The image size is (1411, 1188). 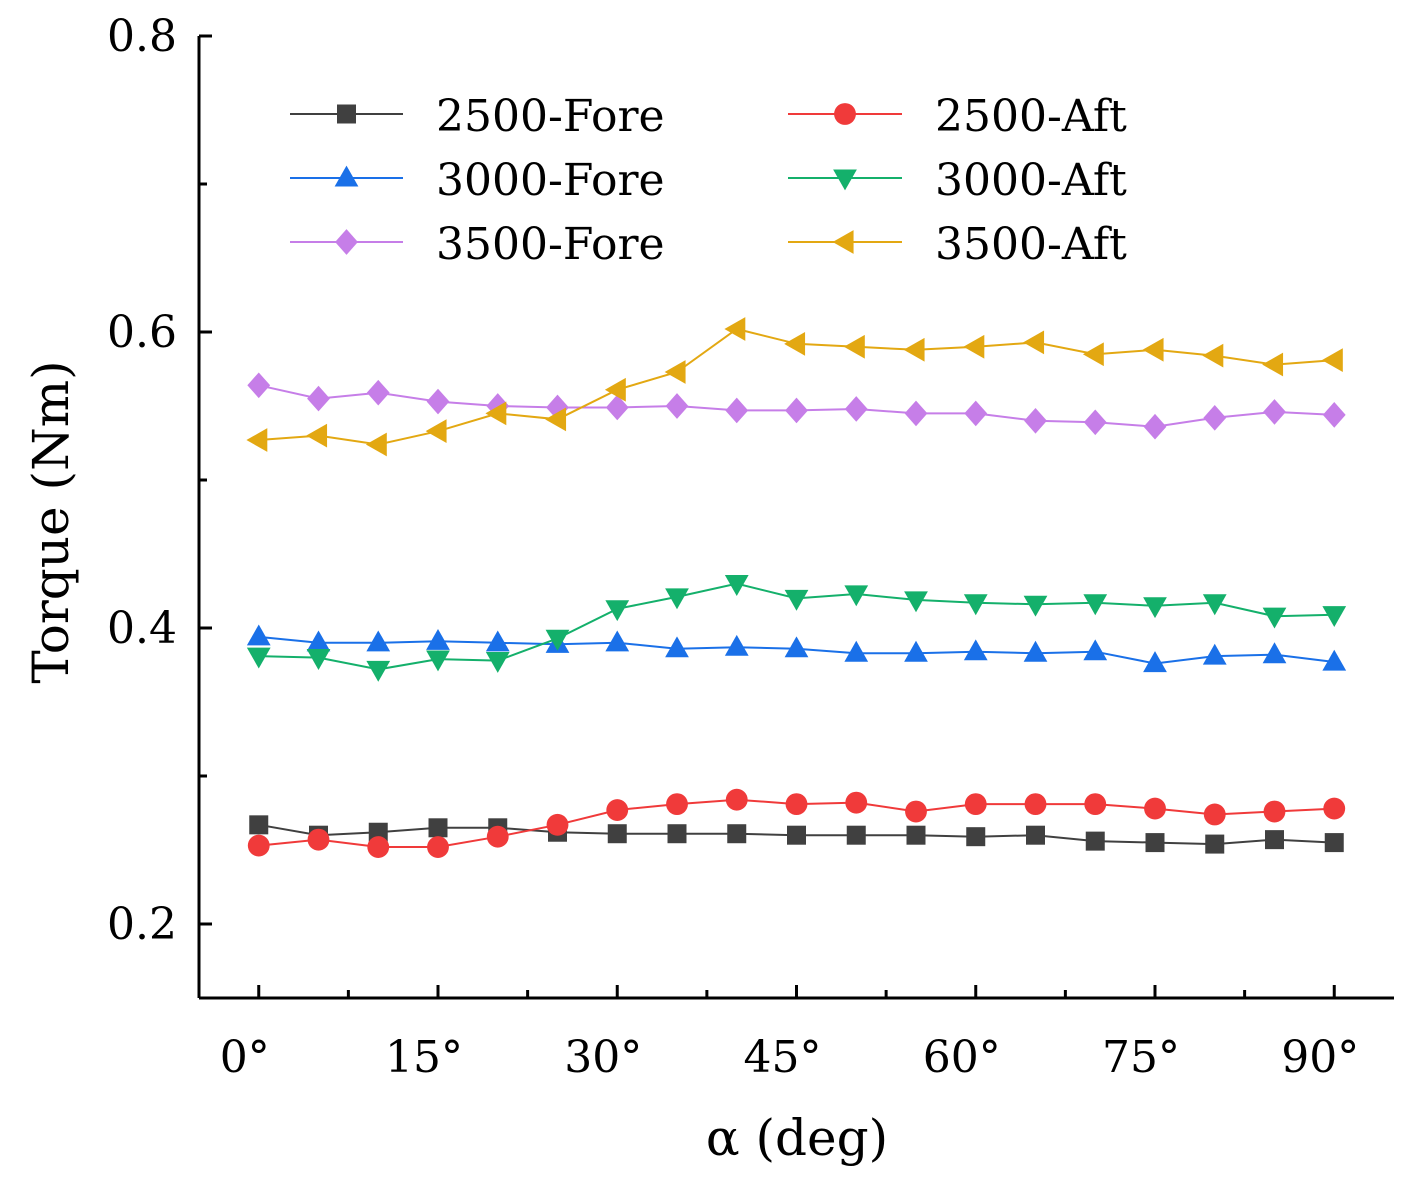 What do you see at coordinates (142, 924) in the screenshot?
I see `y-tick-label: 0.2` at bounding box center [142, 924].